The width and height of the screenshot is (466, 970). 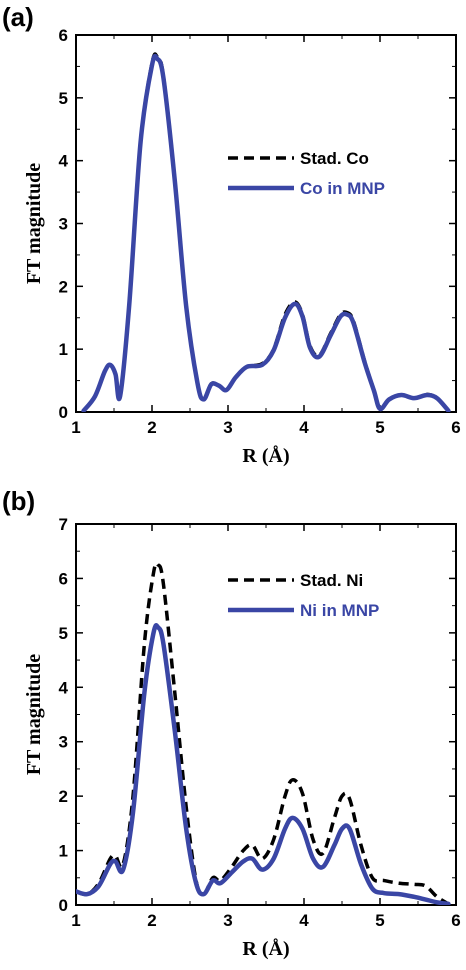 I want to click on panel-label: (a), so click(x=18, y=17).